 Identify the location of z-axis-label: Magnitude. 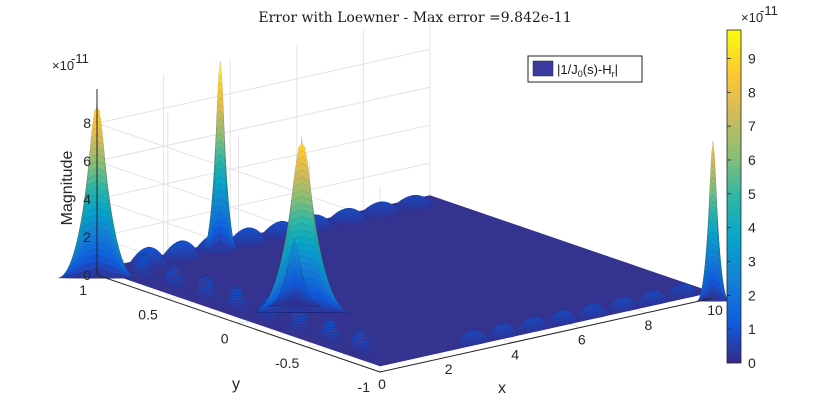
(67, 188).